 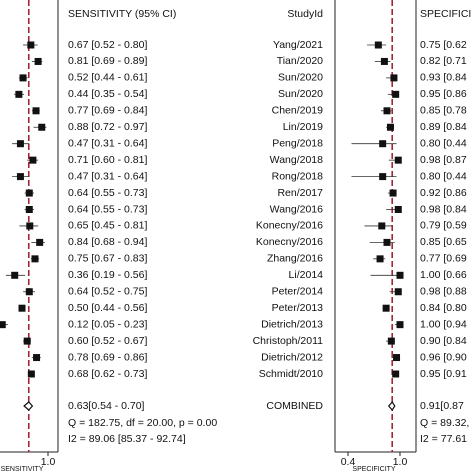 What do you see at coordinates (443, 341) in the screenshot?
I see `value-label: 0.90 [0.84` at bounding box center [443, 341].